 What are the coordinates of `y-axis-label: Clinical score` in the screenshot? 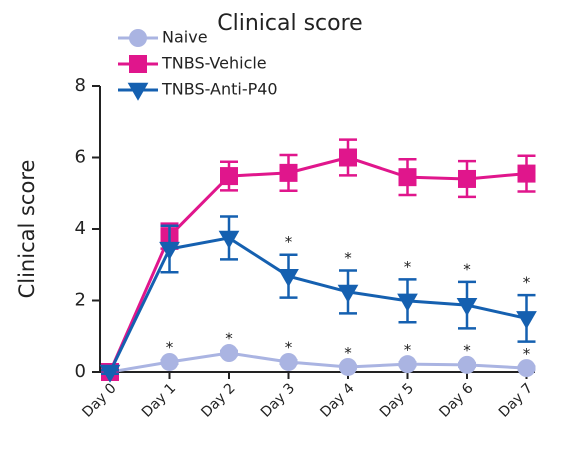 It's located at (27, 229).